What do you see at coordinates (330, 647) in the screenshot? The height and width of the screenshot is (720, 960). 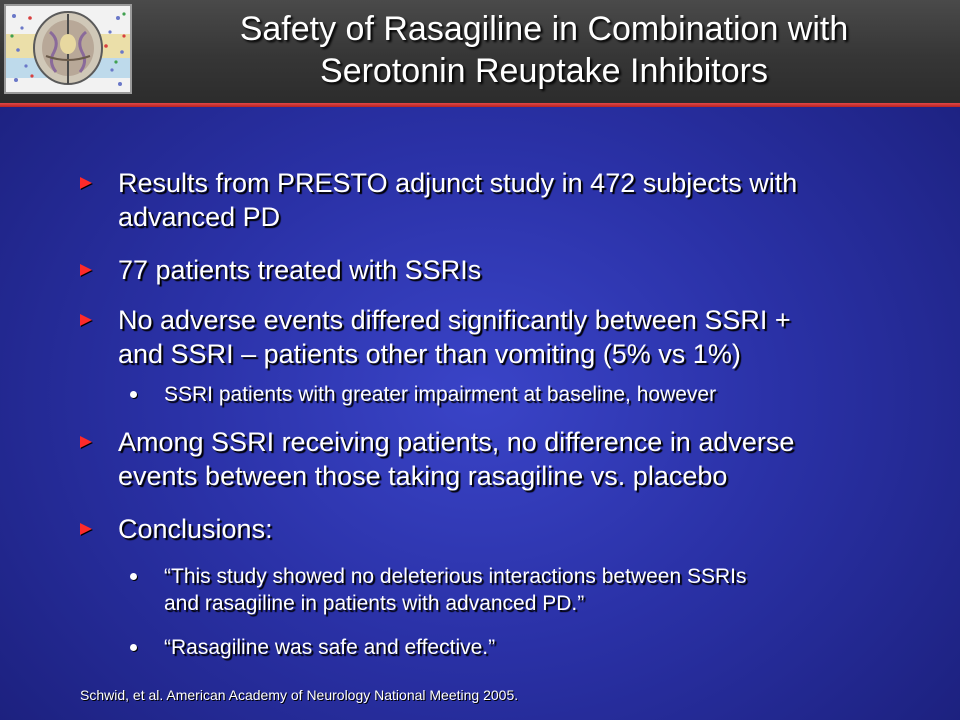 I see `sub-bullet-text: “Rasagiline was safe and effective.”` at bounding box center [330, 647].